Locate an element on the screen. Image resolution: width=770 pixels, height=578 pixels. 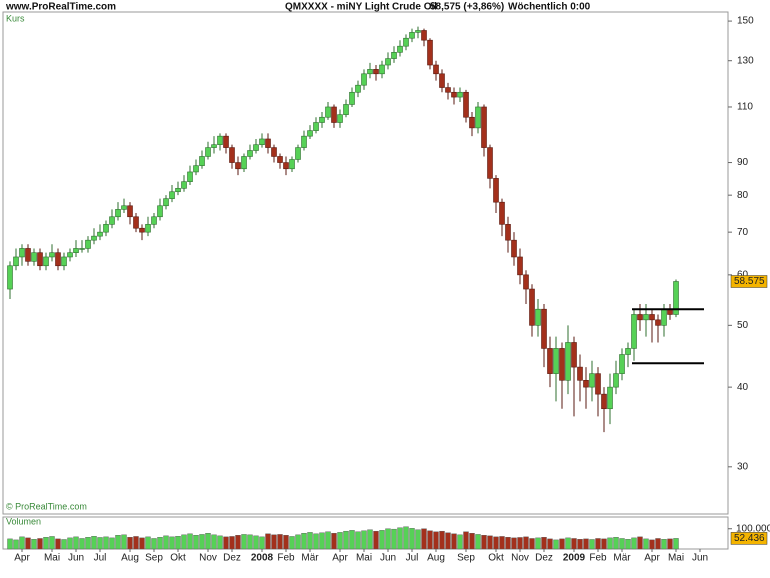
quote: 58,575 (+3,86%) is located at coordinates (467, 7).